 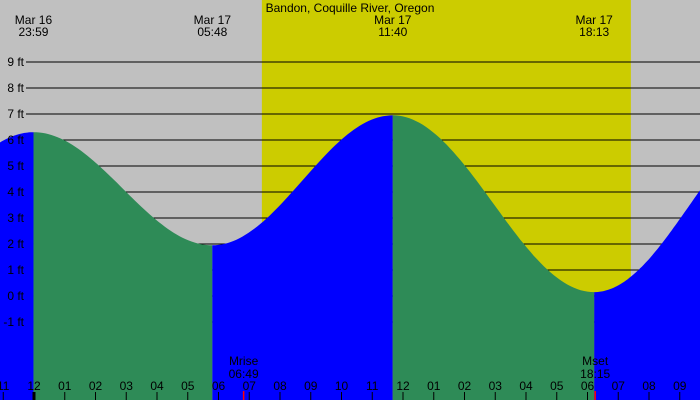 I want to click on y-tick-label: 1 ft, so click(x=15, y=270).